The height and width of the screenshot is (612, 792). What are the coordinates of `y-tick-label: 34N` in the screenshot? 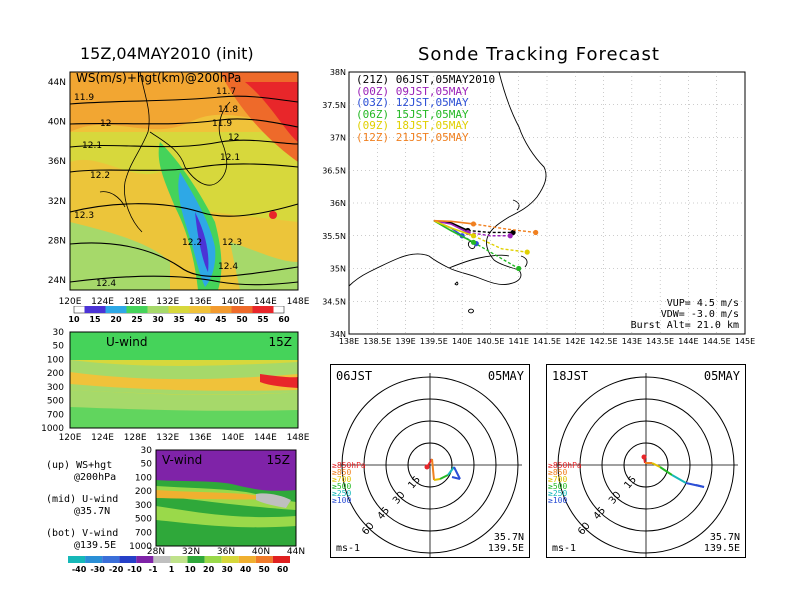 It's located at (338, 334).